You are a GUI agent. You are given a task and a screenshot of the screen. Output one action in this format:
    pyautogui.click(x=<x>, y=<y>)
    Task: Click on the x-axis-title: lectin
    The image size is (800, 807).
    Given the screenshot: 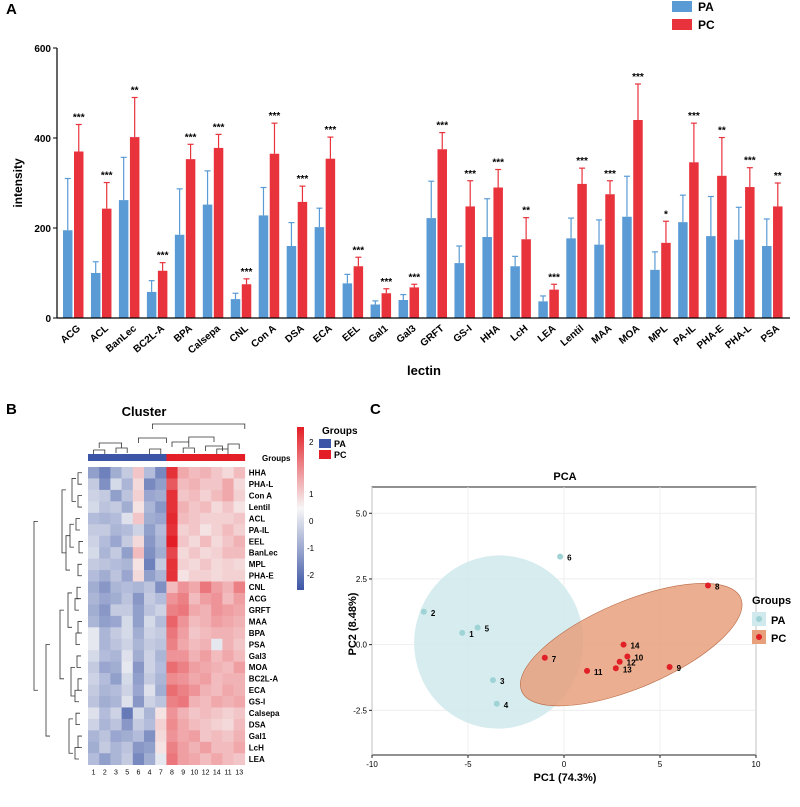 What is the action you would take?
    pyautogui.click(x=424, y=370)
    